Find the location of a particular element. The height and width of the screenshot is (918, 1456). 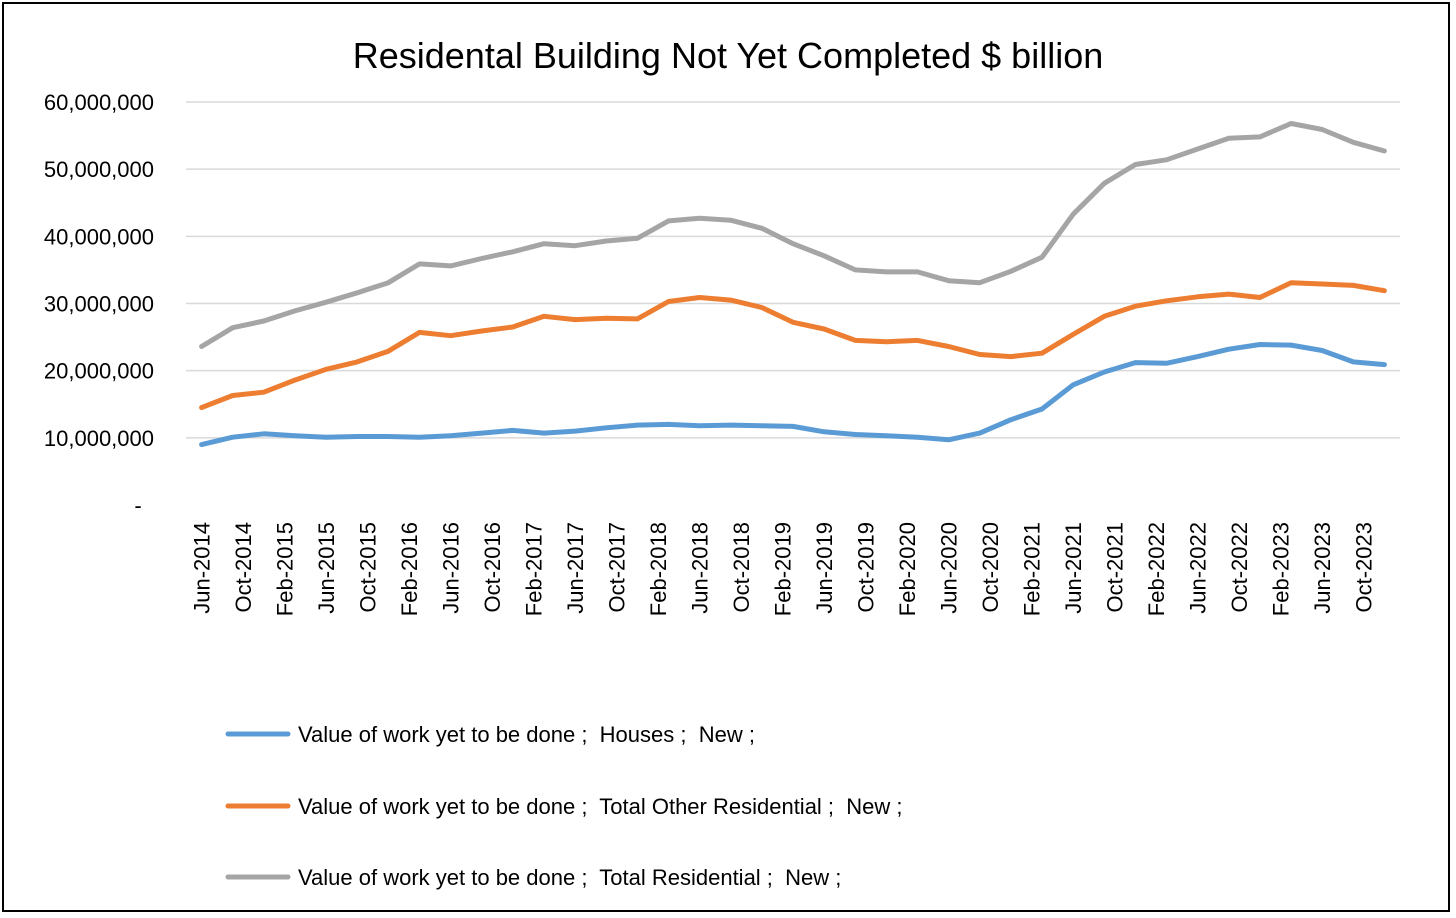

x-tick-label: Oct-2014 is located at coordinates (243, 567).